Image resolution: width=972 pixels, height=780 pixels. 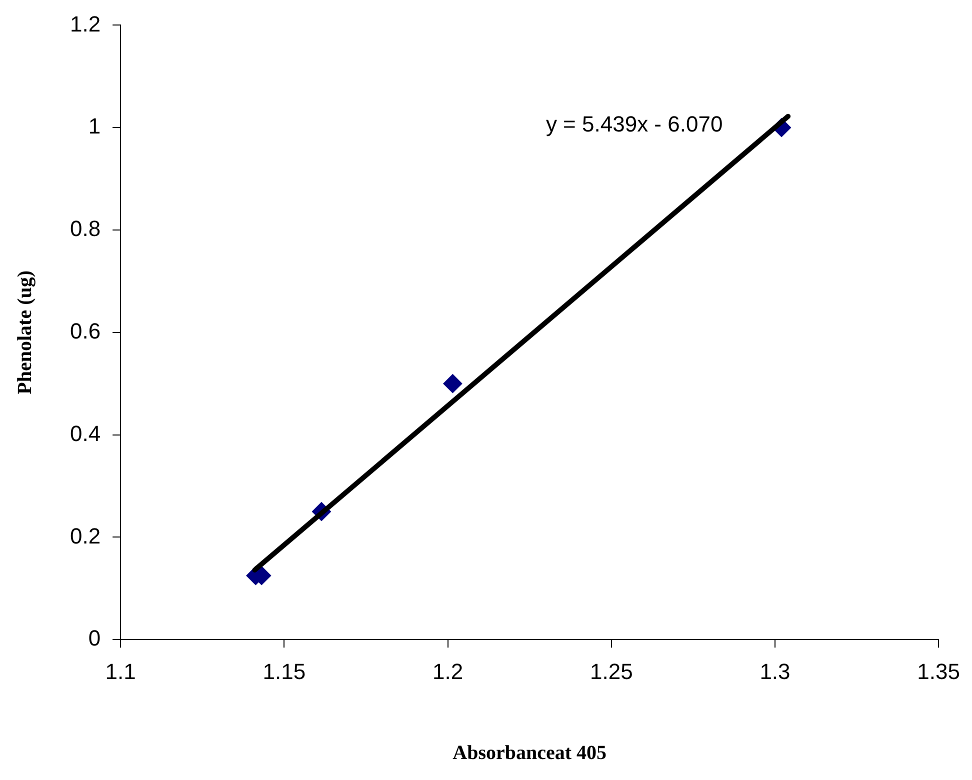 What do you see at coordinates (85, 331) in the screenshot?
I see `y-tick-label: 0.6` at bounding box center [85, 331].